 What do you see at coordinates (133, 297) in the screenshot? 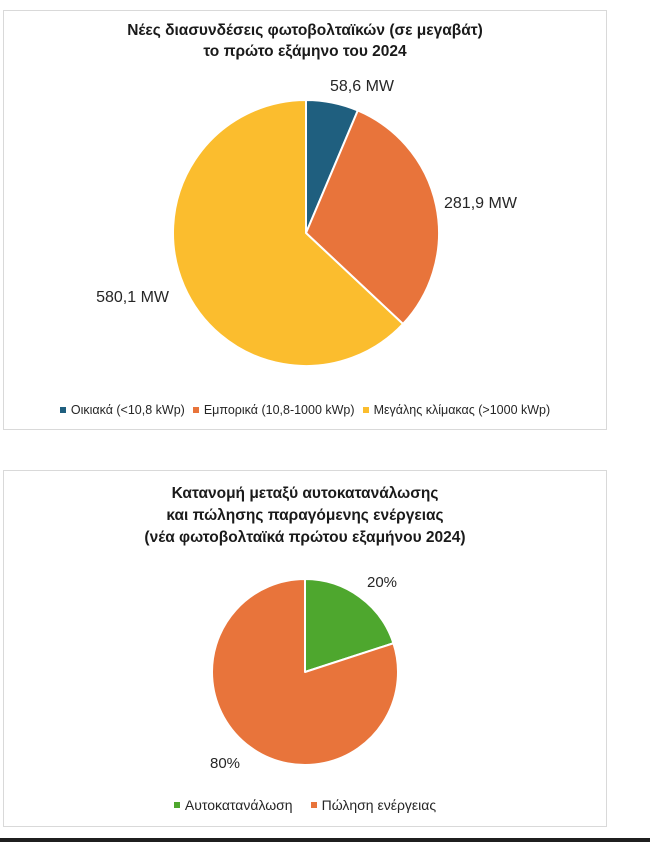
I see `data-label-2: 580,1 MW` at bounding box center [133, 297].